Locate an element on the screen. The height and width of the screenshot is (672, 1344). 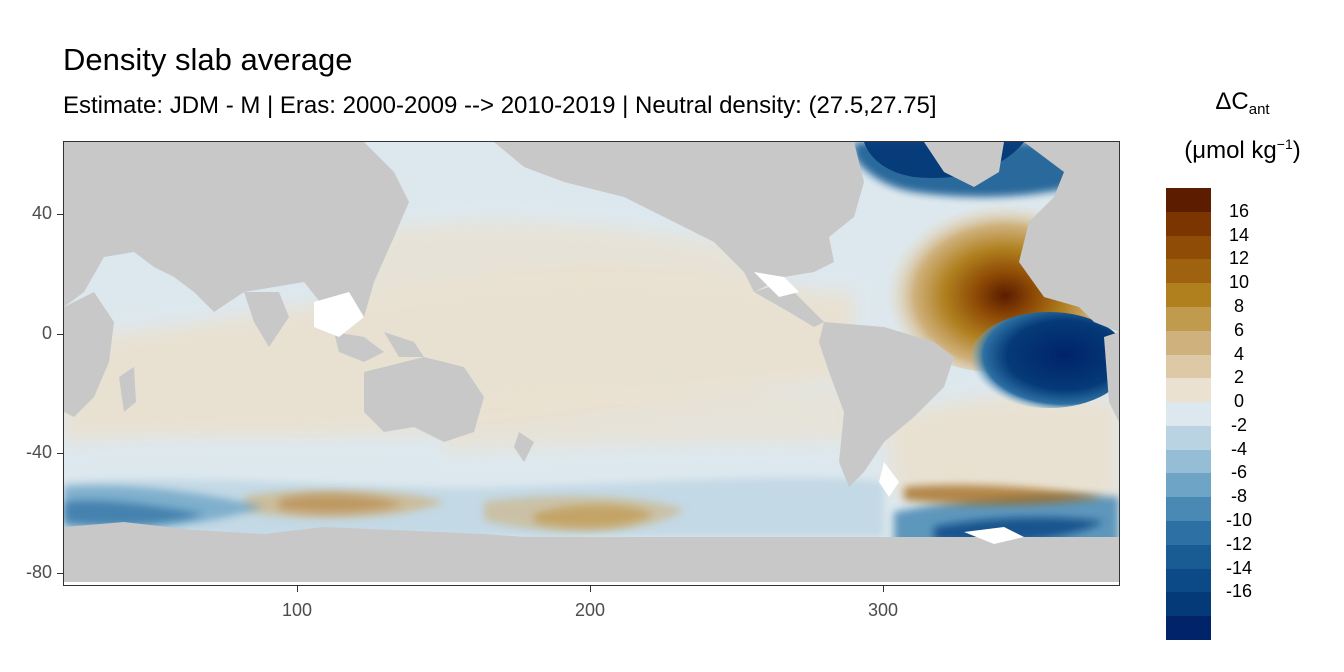
legend-label: -8 is located at coordinates (1238, 496).